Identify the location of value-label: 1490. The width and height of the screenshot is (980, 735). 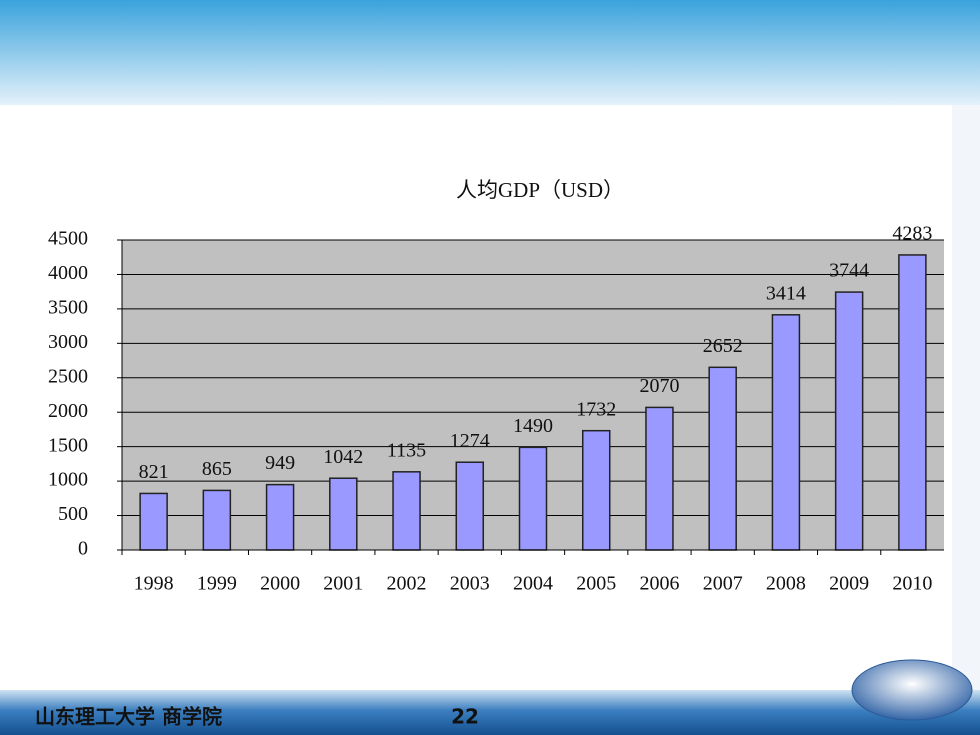
(533, 426).